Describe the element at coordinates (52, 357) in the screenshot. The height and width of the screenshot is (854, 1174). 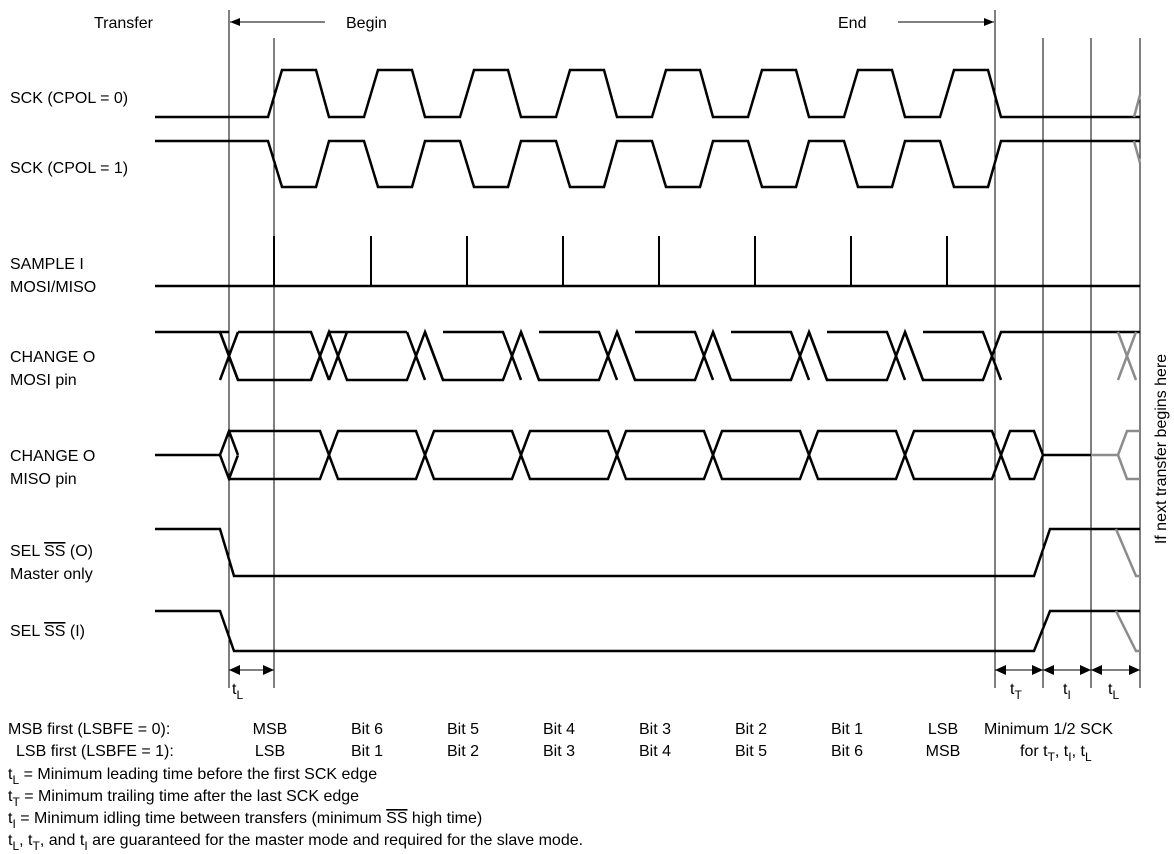
I see `change-mosi-label-line1: CHANGE O` at that location.